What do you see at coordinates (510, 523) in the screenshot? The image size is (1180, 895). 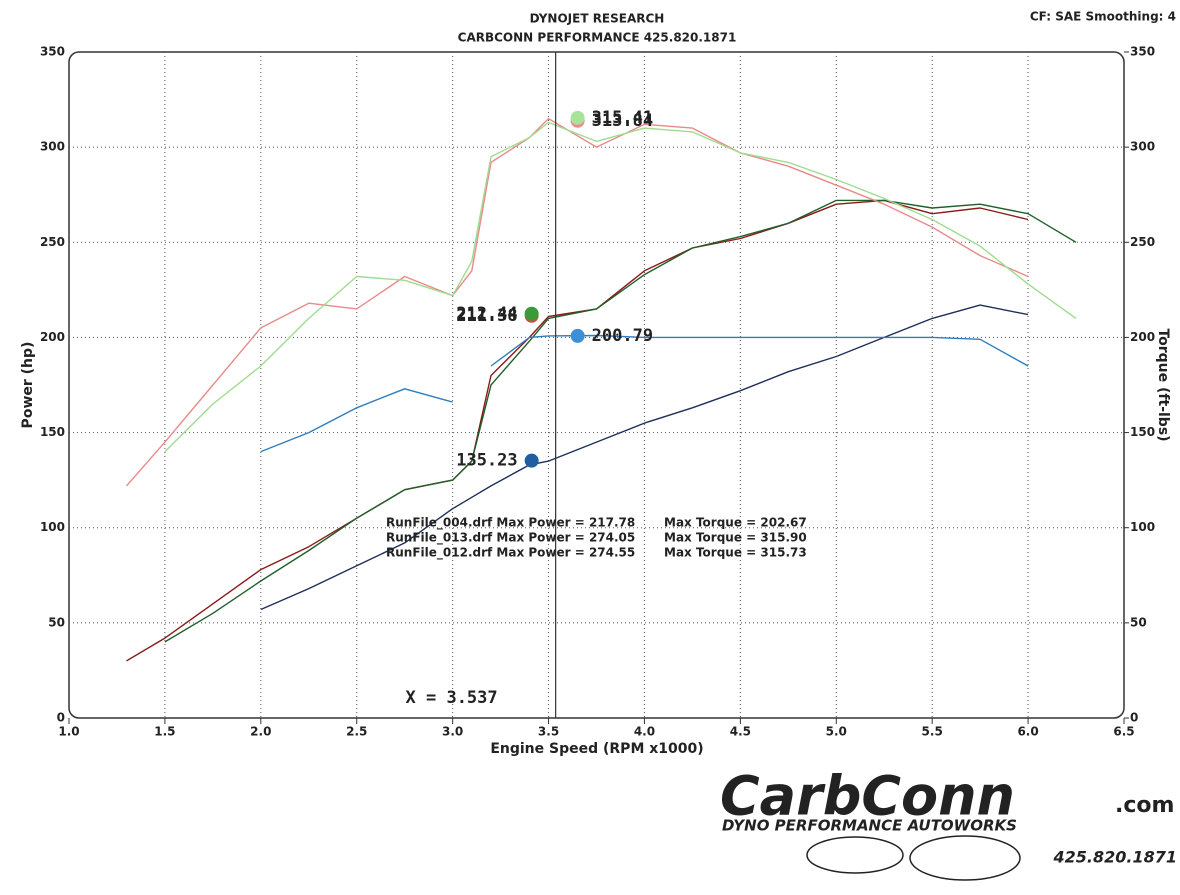 I see `summary-power: RunFile_004.drf Max Power = 217.78` at bounding box center [510, 523].